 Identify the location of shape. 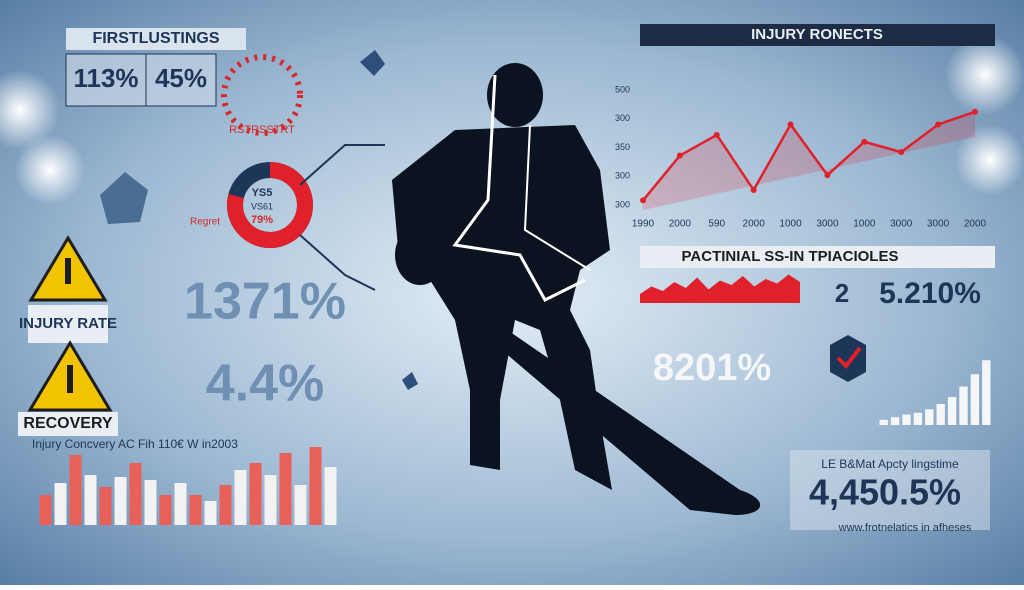
(124, 198).